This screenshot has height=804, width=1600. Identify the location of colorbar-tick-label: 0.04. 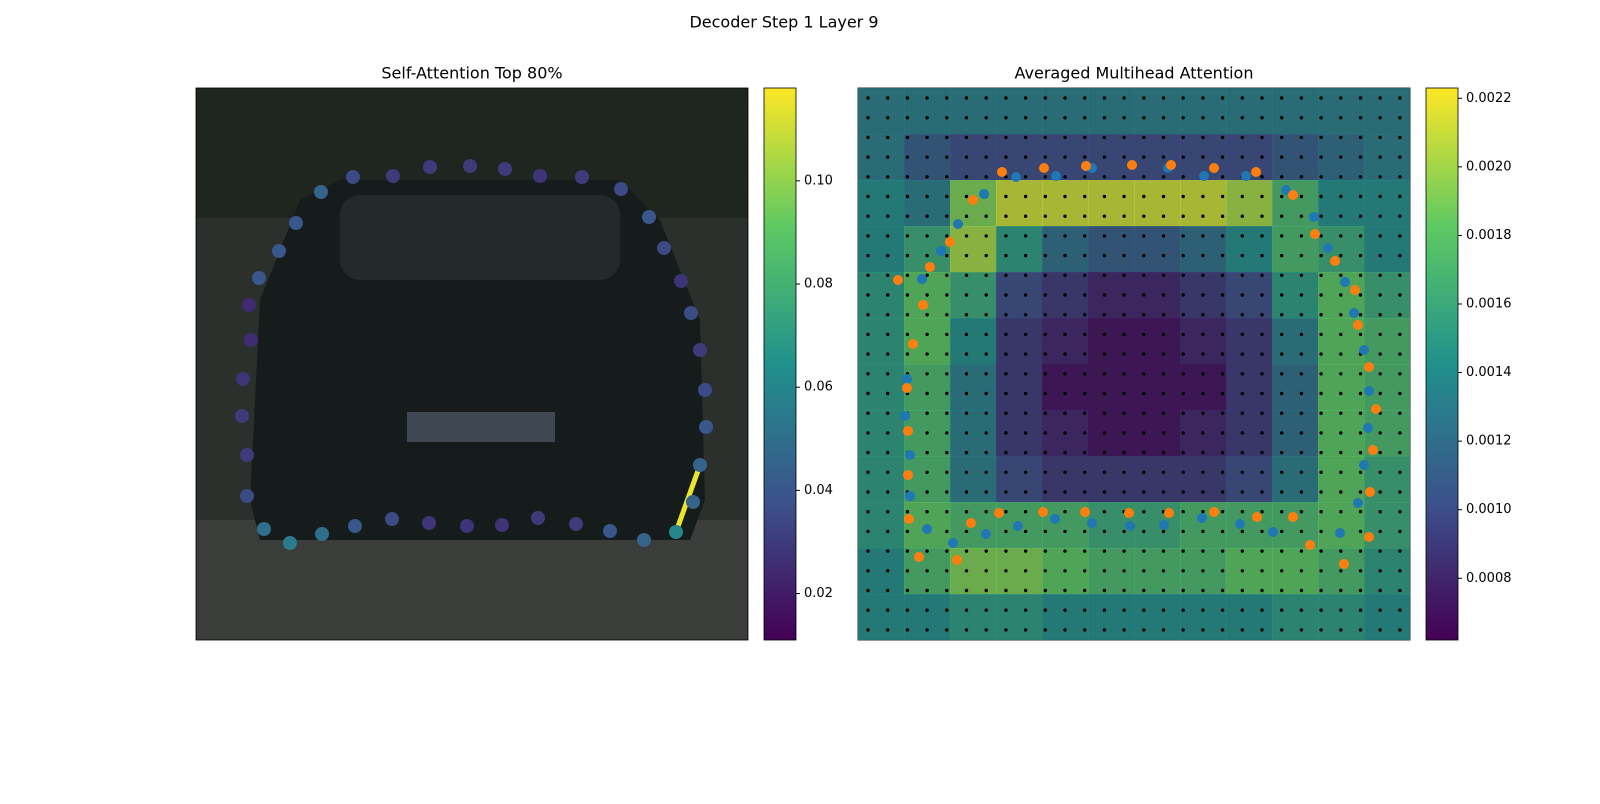
(818, 490).